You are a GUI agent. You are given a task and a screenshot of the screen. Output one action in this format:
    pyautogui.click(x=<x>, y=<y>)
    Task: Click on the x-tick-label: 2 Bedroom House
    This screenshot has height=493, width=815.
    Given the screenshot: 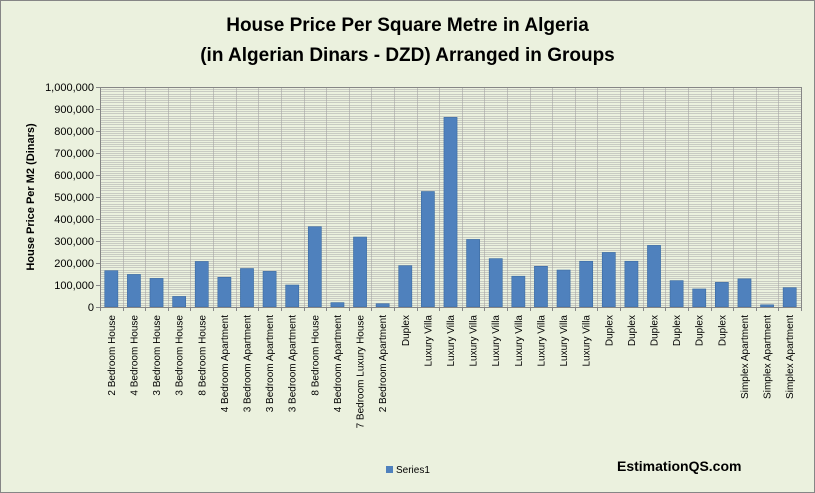 What is the action you would take?
    pyautogui.click(x=112, y=355)
    